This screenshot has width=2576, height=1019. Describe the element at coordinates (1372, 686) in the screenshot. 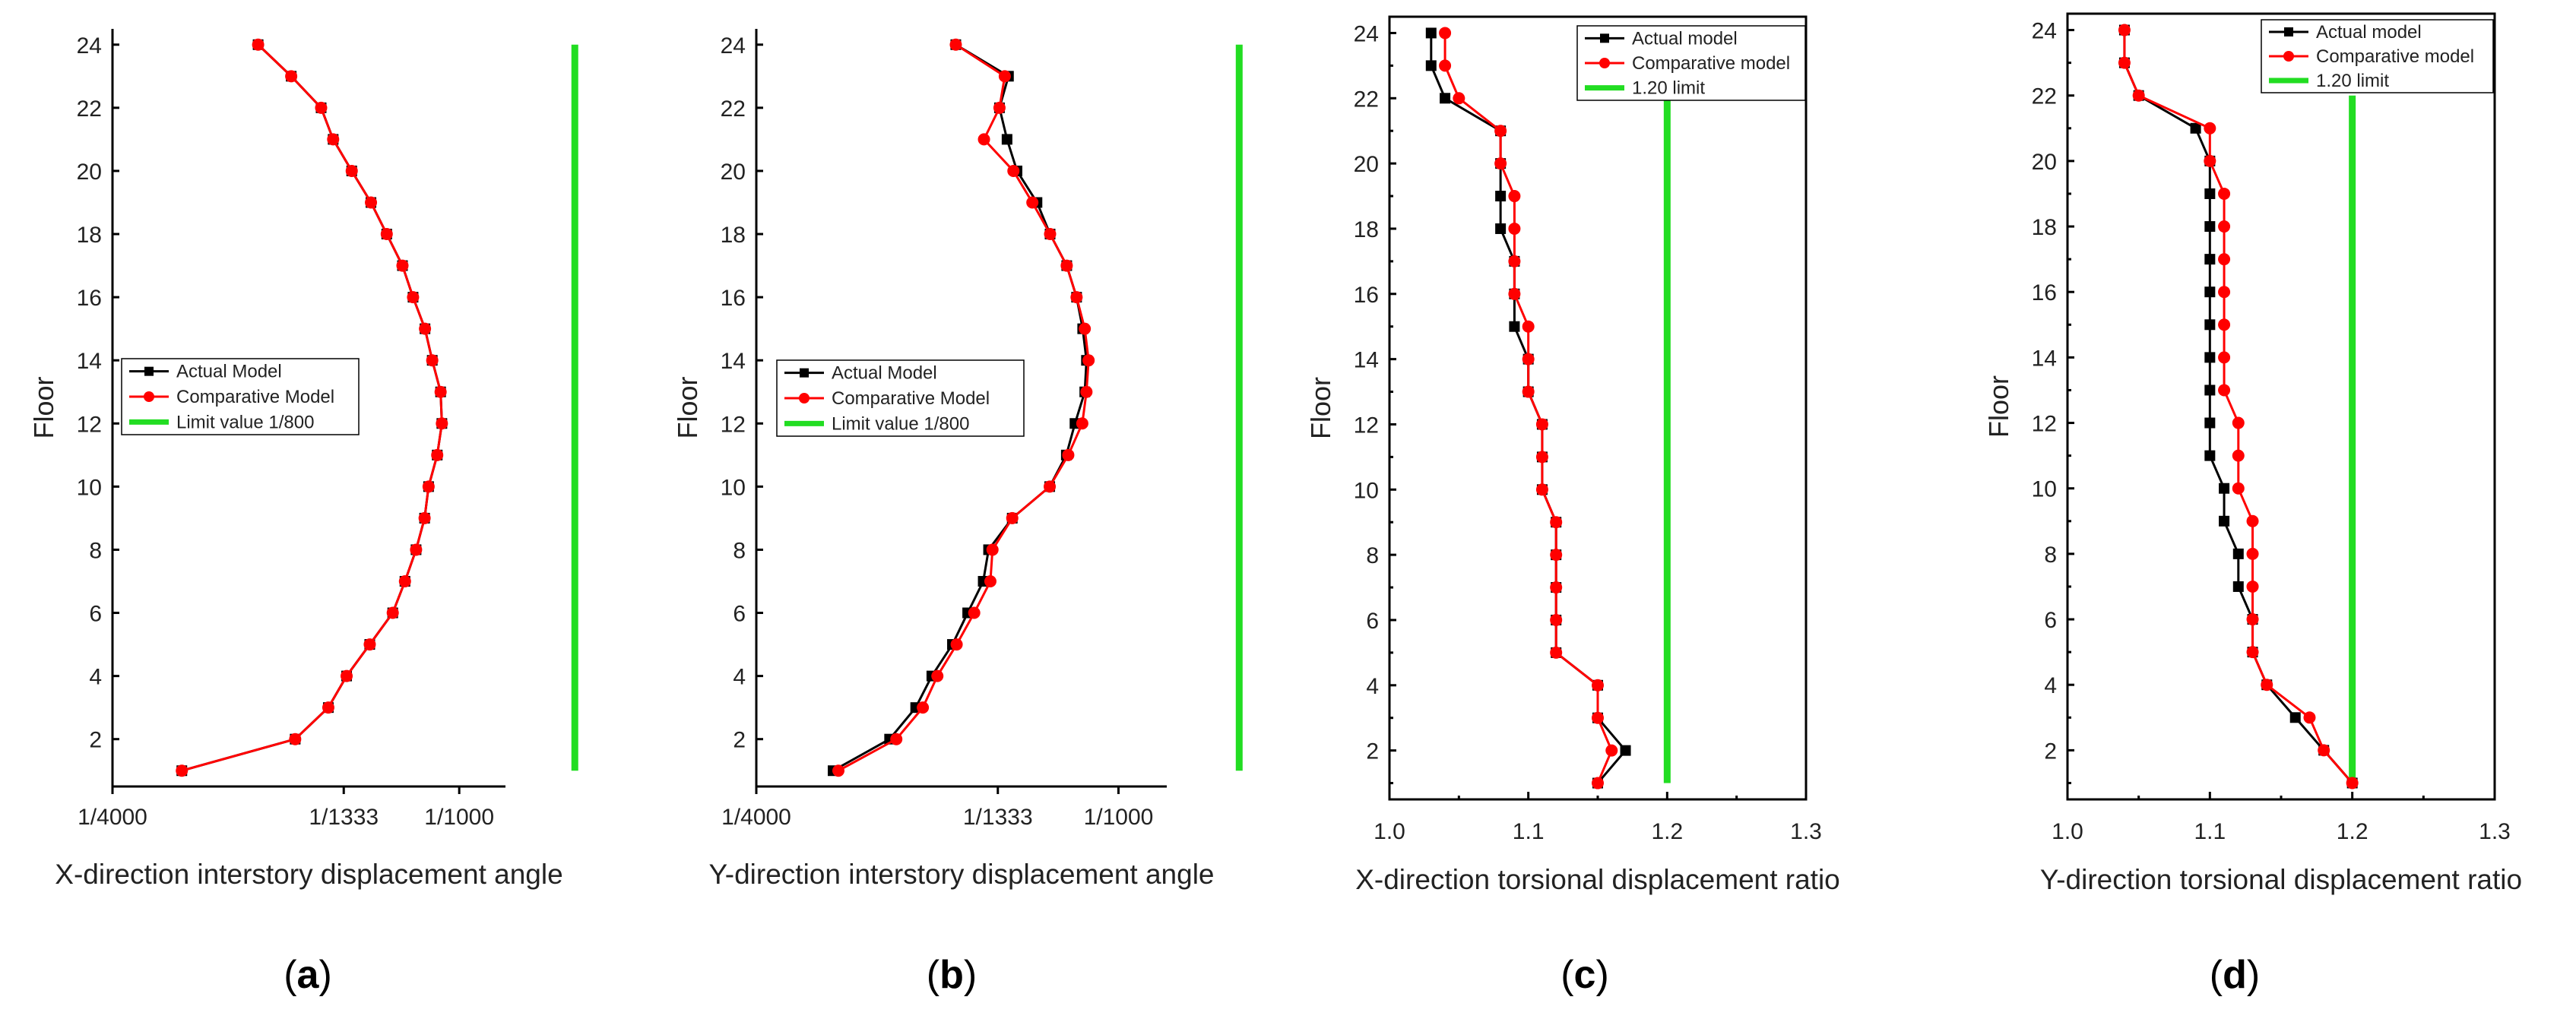

I see `y-tick-label: 4` at that location.